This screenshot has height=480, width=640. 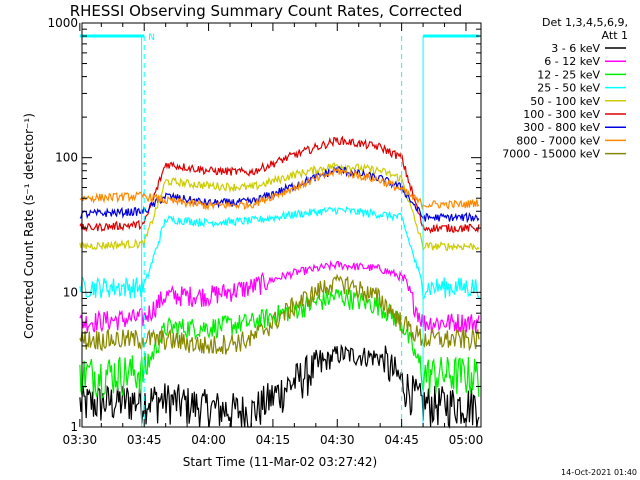 What do you see at coordinates (575, 48) in the screenshot?
I see `legend-entry-0: 3 - 6 keV` at bounding box center [575, 48].